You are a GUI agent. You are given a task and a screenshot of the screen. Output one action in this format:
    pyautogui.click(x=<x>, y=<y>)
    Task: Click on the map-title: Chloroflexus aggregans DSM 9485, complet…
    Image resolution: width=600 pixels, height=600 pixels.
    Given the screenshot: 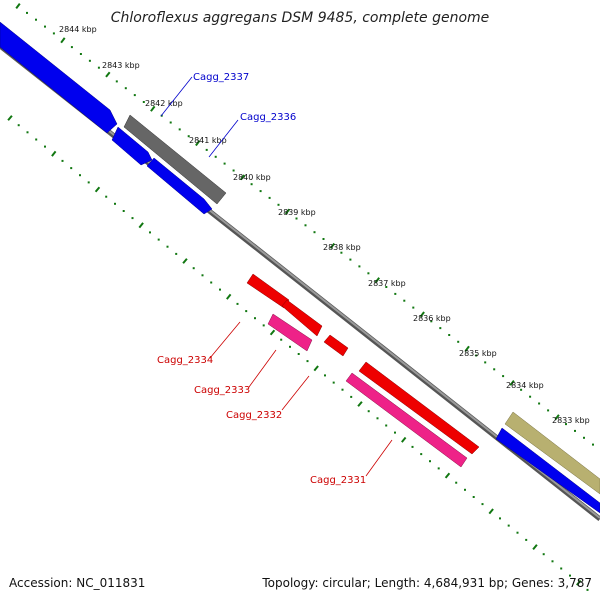 What is the action you would take?
    pyautogui.click(x=300, y=18)
    